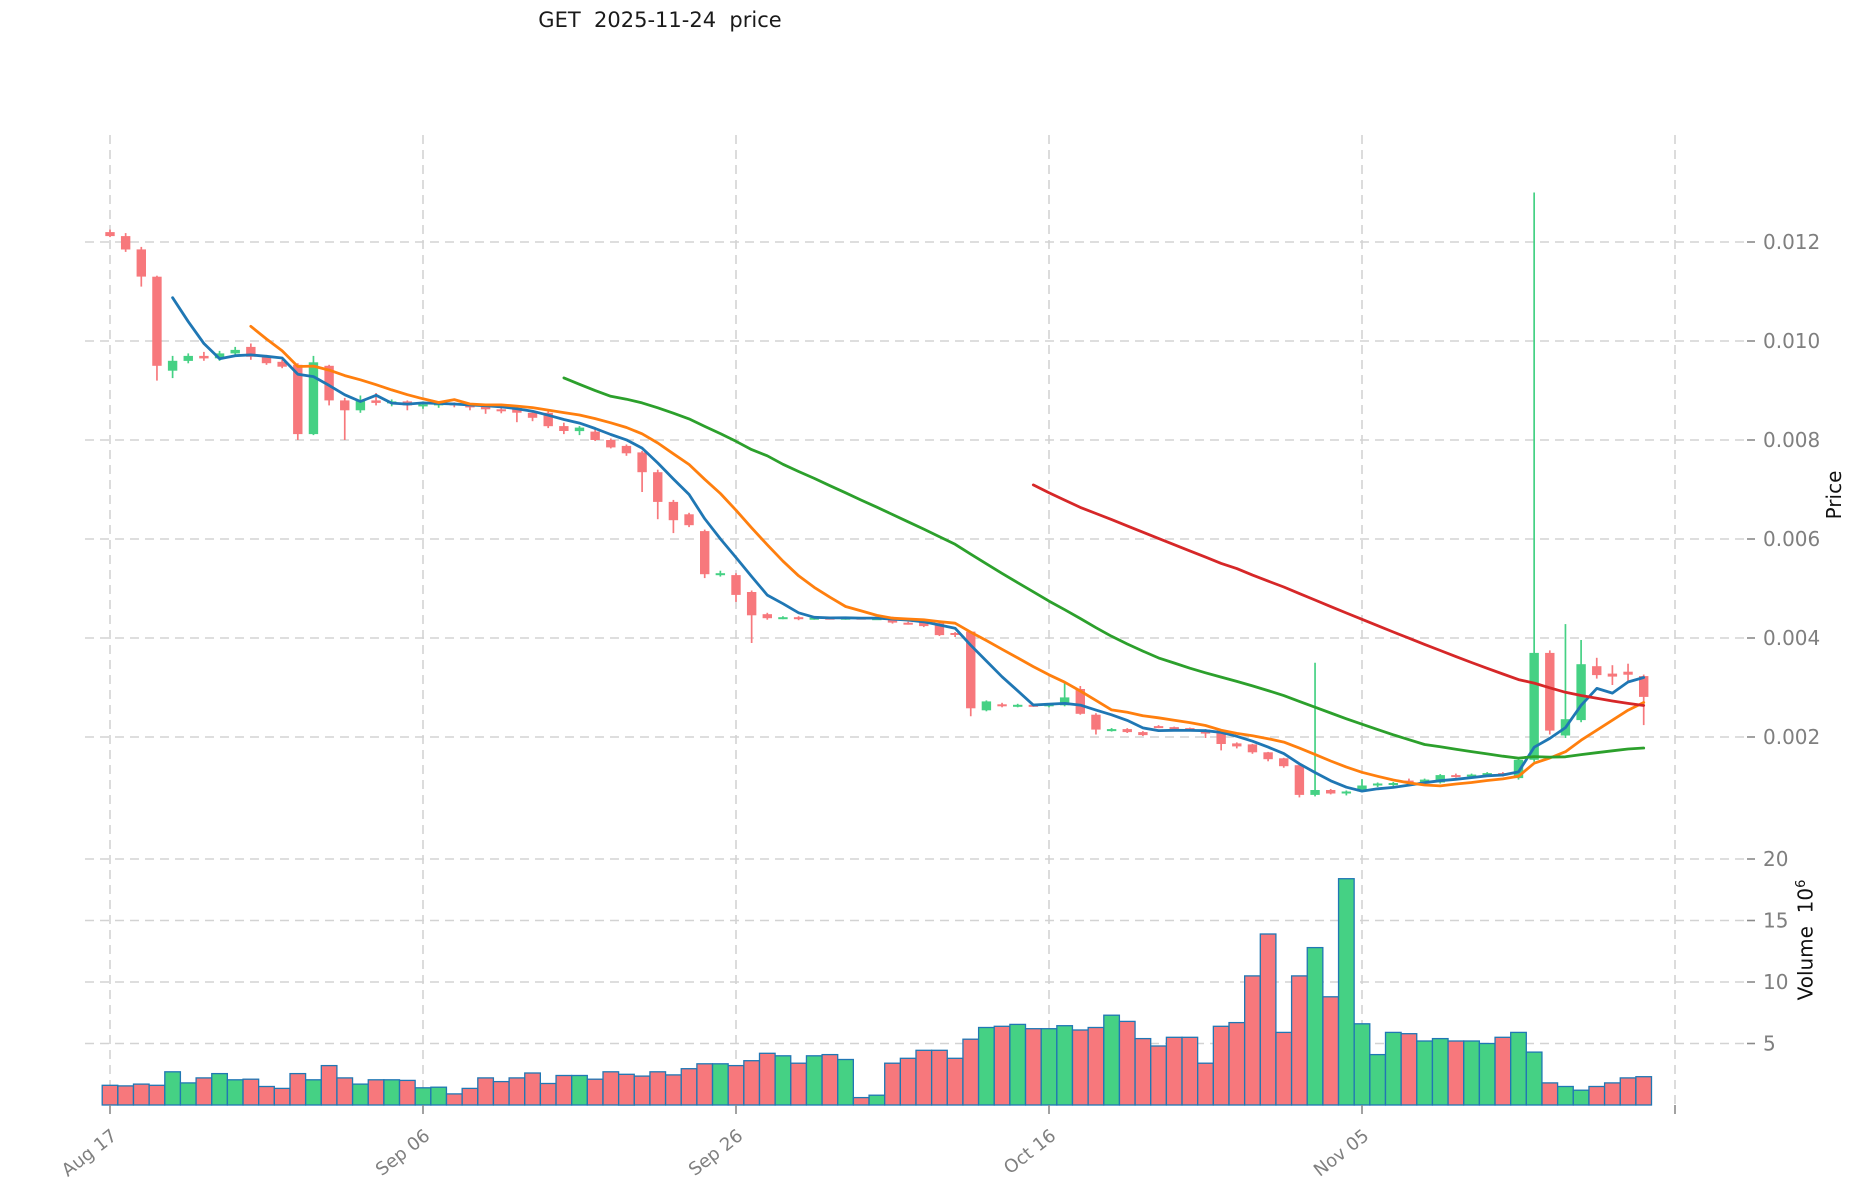 Image resolution: width=1860 pixels, height=1202 pixels. What do you see at coordinates (1783, 489) in the screenshot?
I see `price-axis-labels: 0.002 0.004 0.006 0.008 0.010 0.012` at bounding box center [1783, 489].